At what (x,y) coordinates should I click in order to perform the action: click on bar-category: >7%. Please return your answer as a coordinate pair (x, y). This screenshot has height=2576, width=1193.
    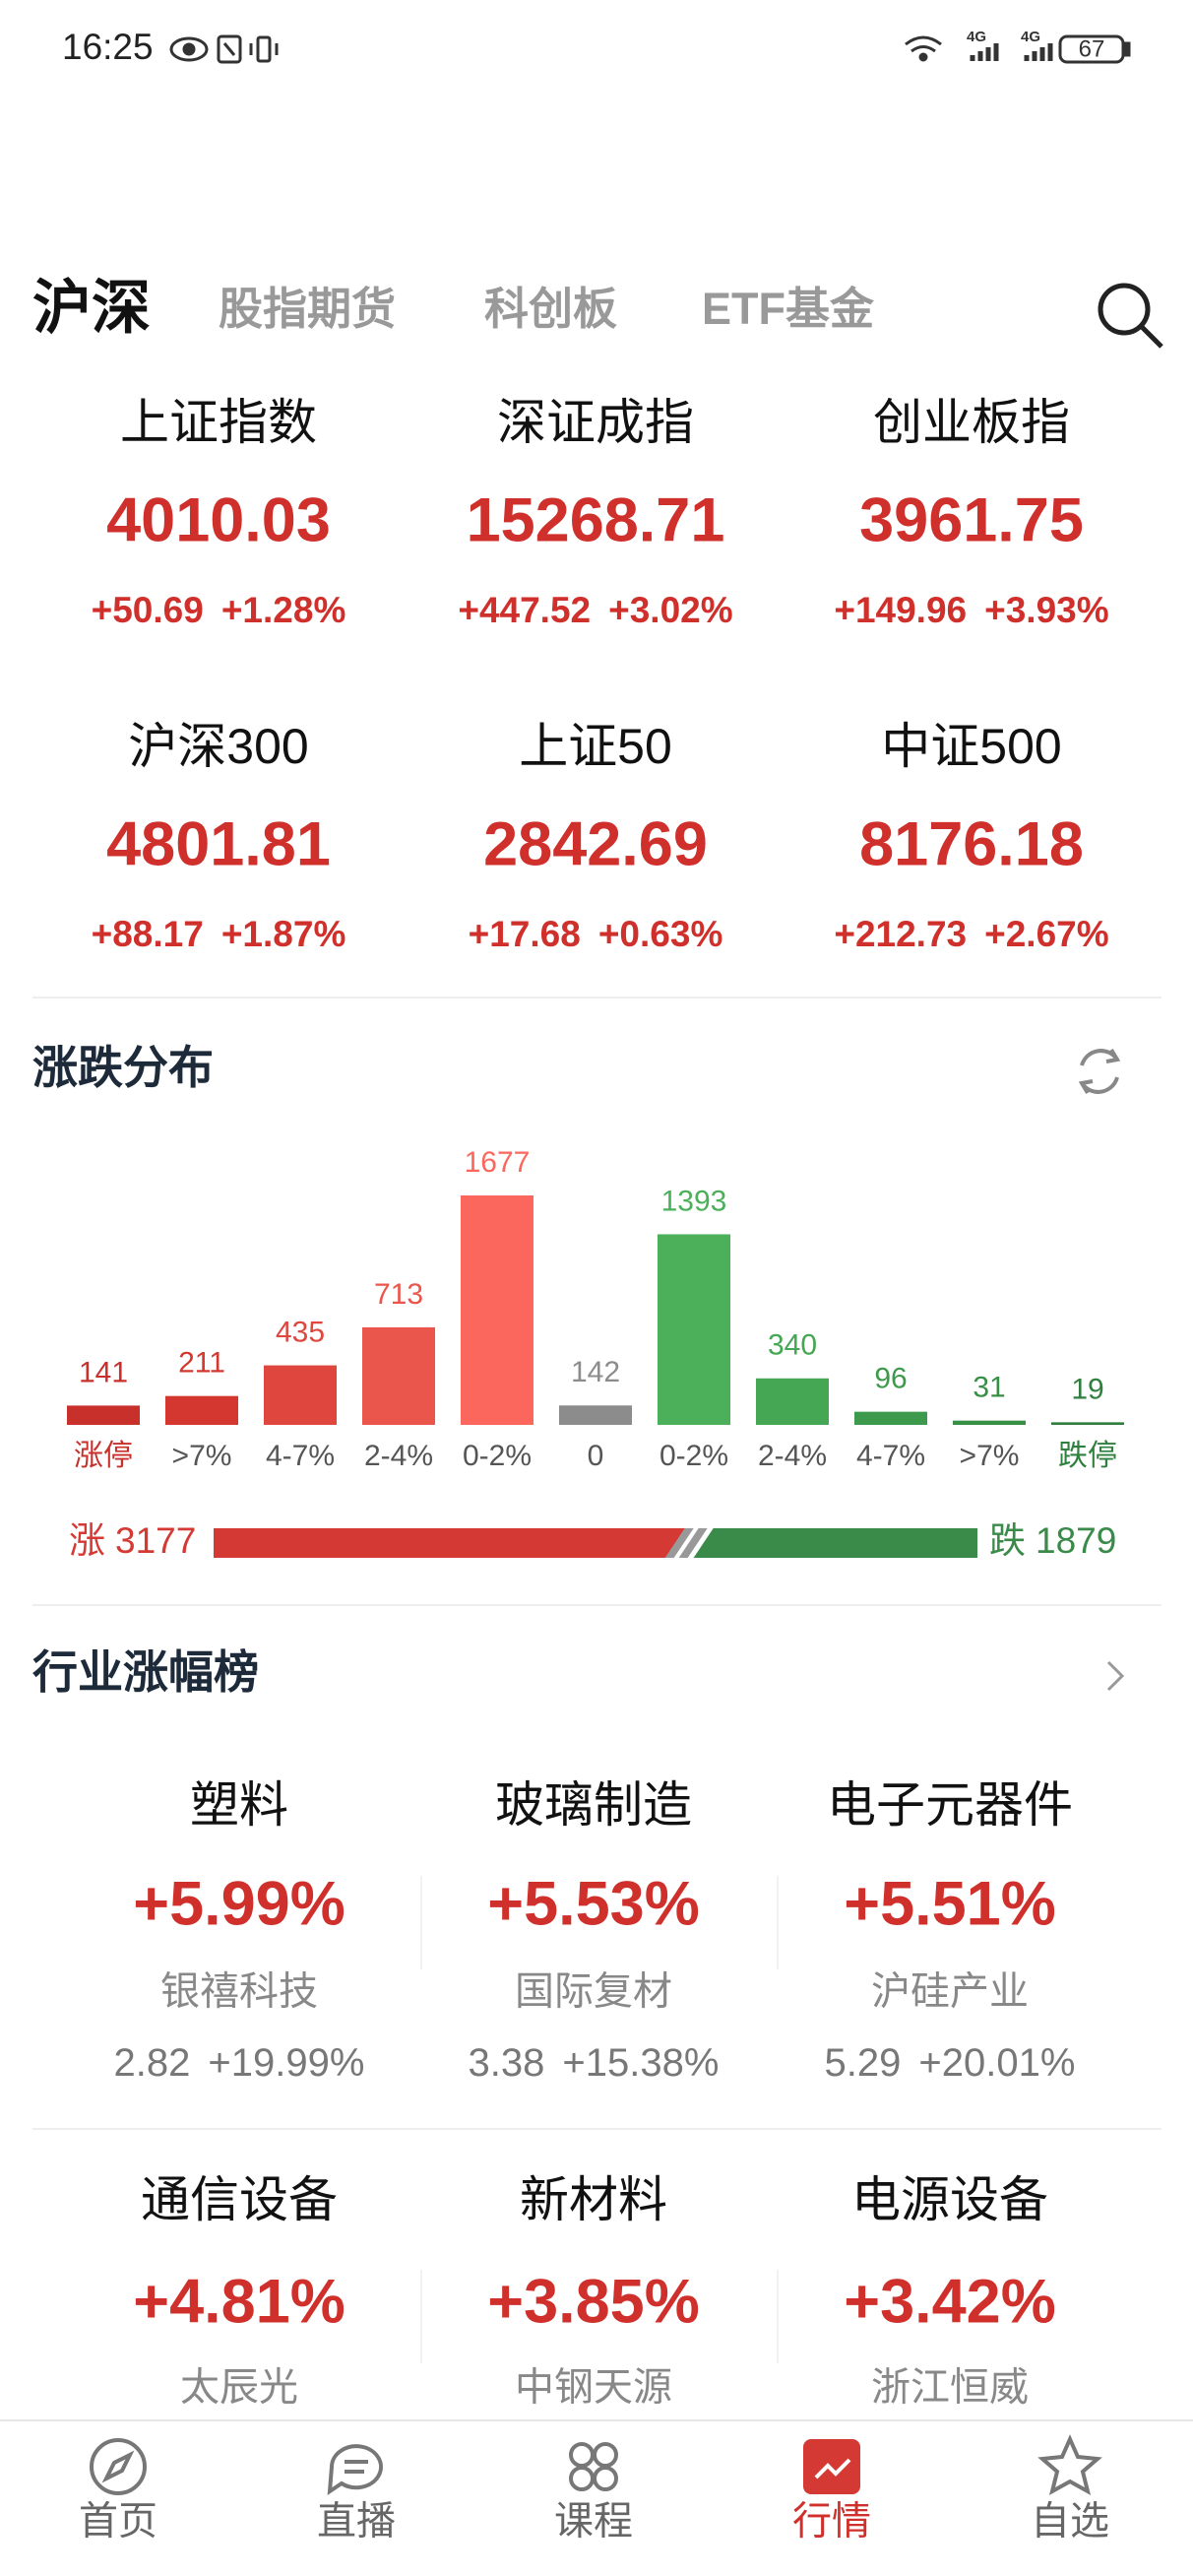
    Looking at the image, I should click on (202, 1456).